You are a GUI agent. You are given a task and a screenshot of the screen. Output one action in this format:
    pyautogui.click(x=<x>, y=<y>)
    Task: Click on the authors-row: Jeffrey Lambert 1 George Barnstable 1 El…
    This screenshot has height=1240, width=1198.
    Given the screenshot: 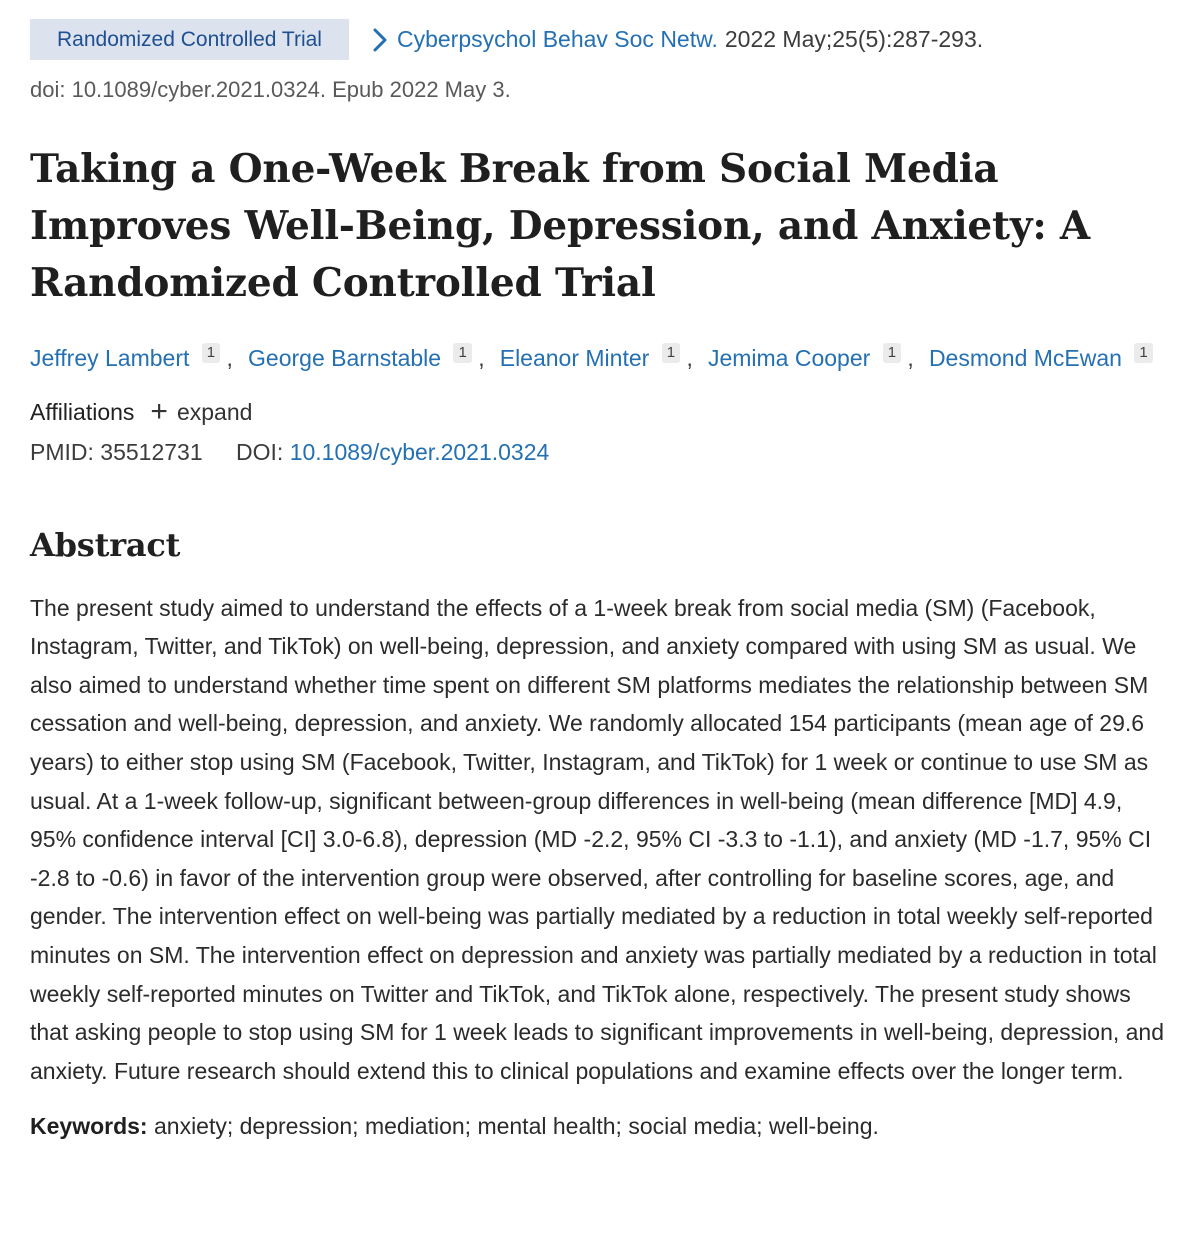 What is the action you would take?
    pyautogui.click(x=599, y=358)
    